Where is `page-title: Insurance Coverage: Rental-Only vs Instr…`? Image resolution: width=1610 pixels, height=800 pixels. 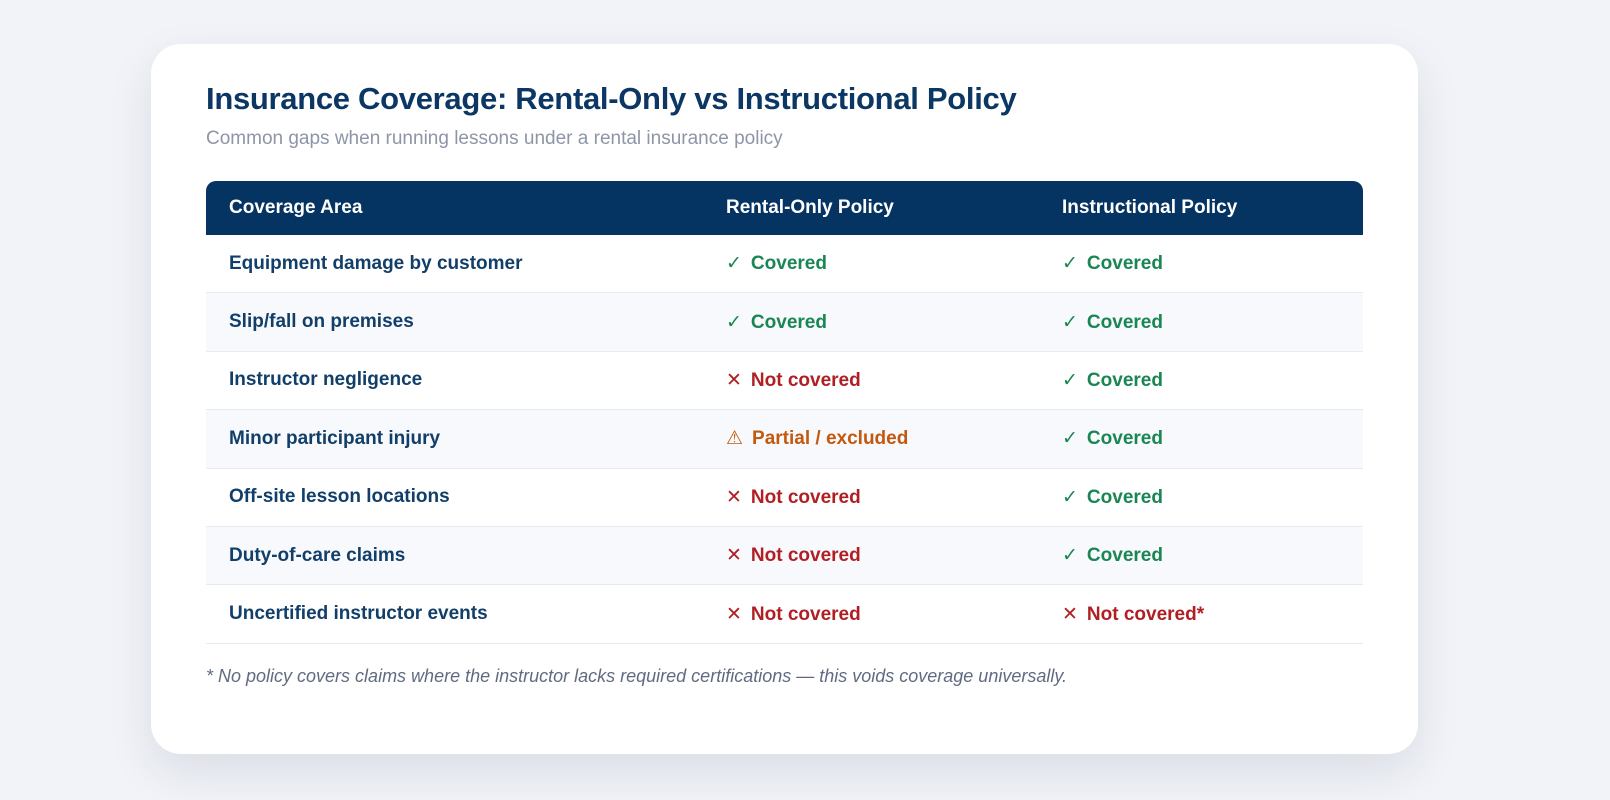 page-title: Insurance Coverage: Rental-Only vs Instr… is located at coordinates (611, 98).